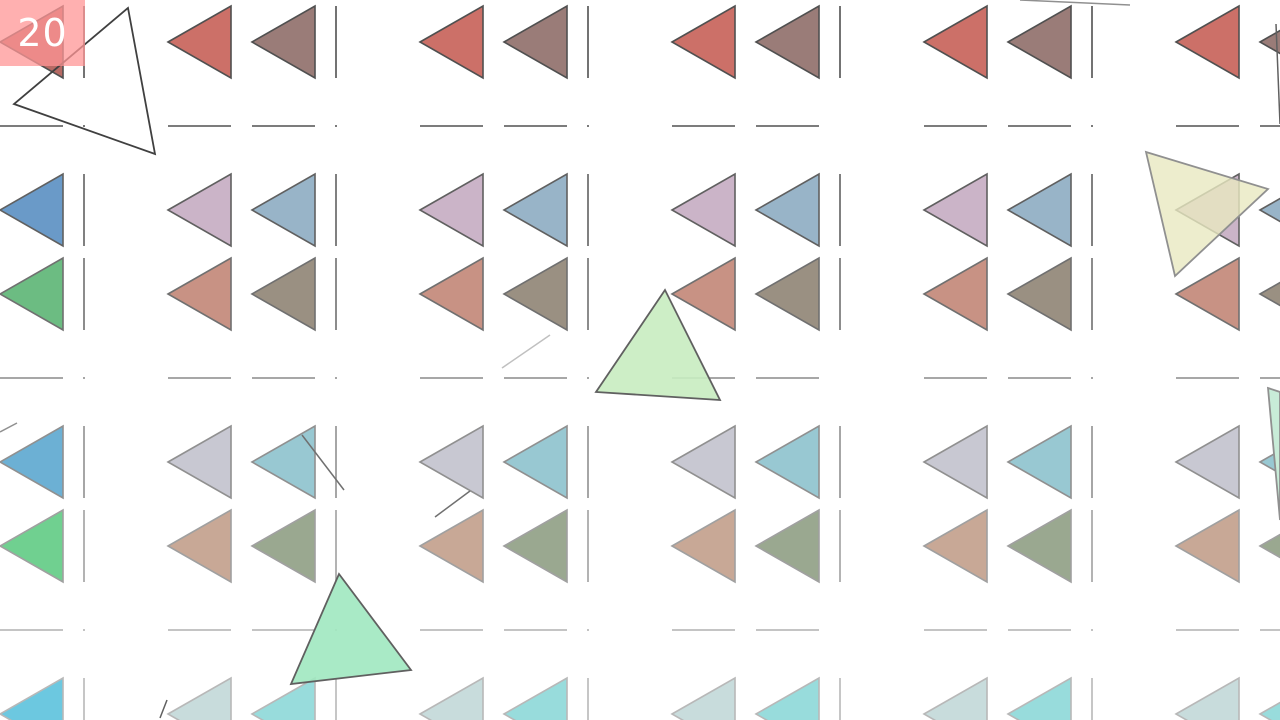  I want to click on mint-triangle-shard, so click(351, 629).